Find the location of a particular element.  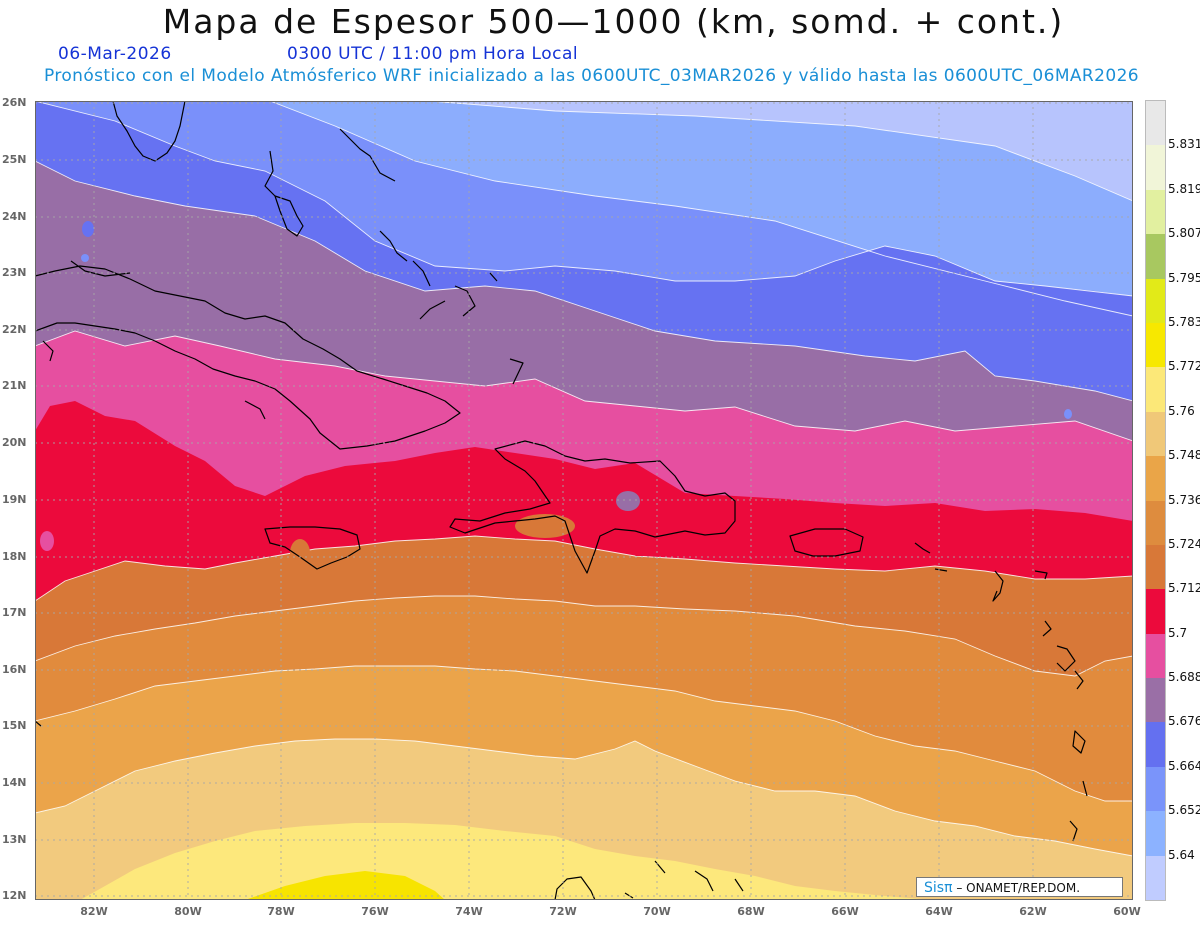

colorbar-label: 5.688 is located at coordinates (1184, 677).